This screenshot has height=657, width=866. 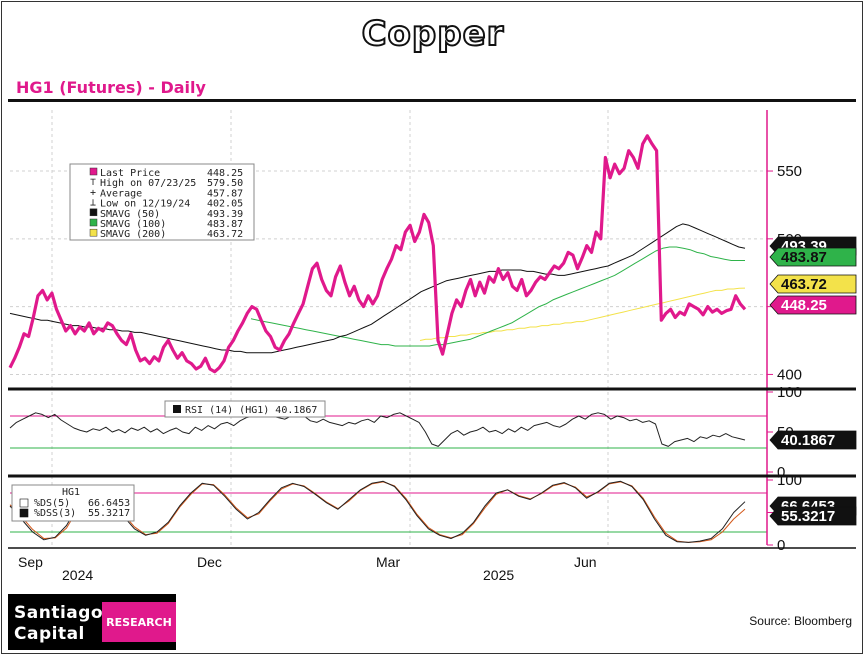 What do you see at coordinates (585, 562) in the screenshot?
I see `x-tick-label: Jun` at bounding box center [585, 562].